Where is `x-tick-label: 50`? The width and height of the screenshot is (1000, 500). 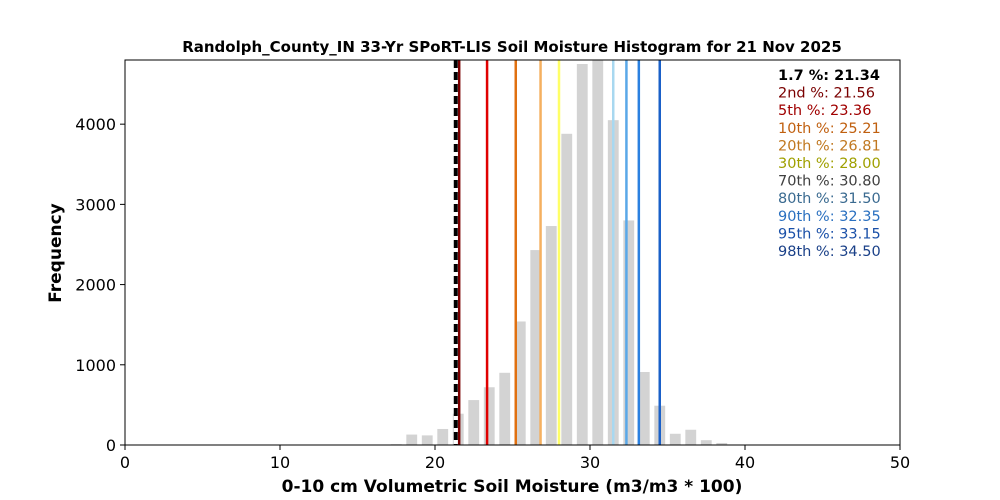
x-tick-label: 50 is located at coordinates (900, 462).